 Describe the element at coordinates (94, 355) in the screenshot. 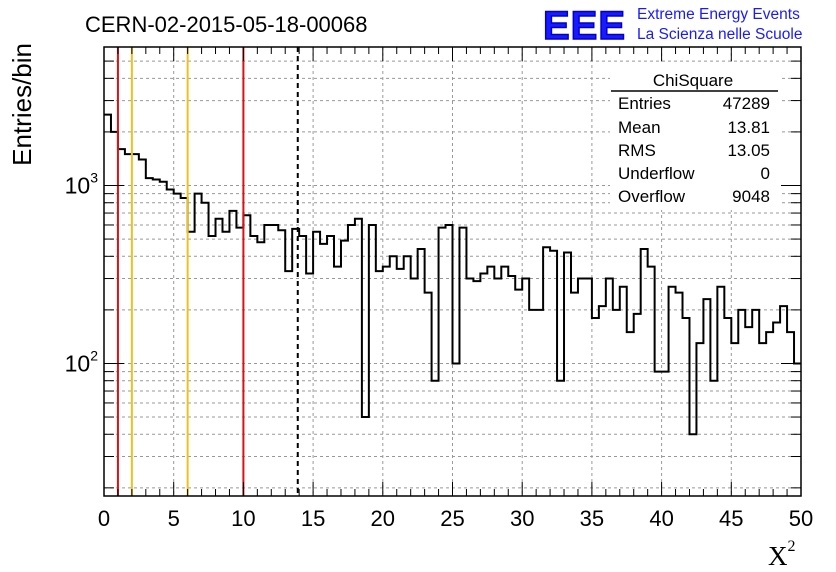

I see `y-tick-label-exponent: 2` at that location.